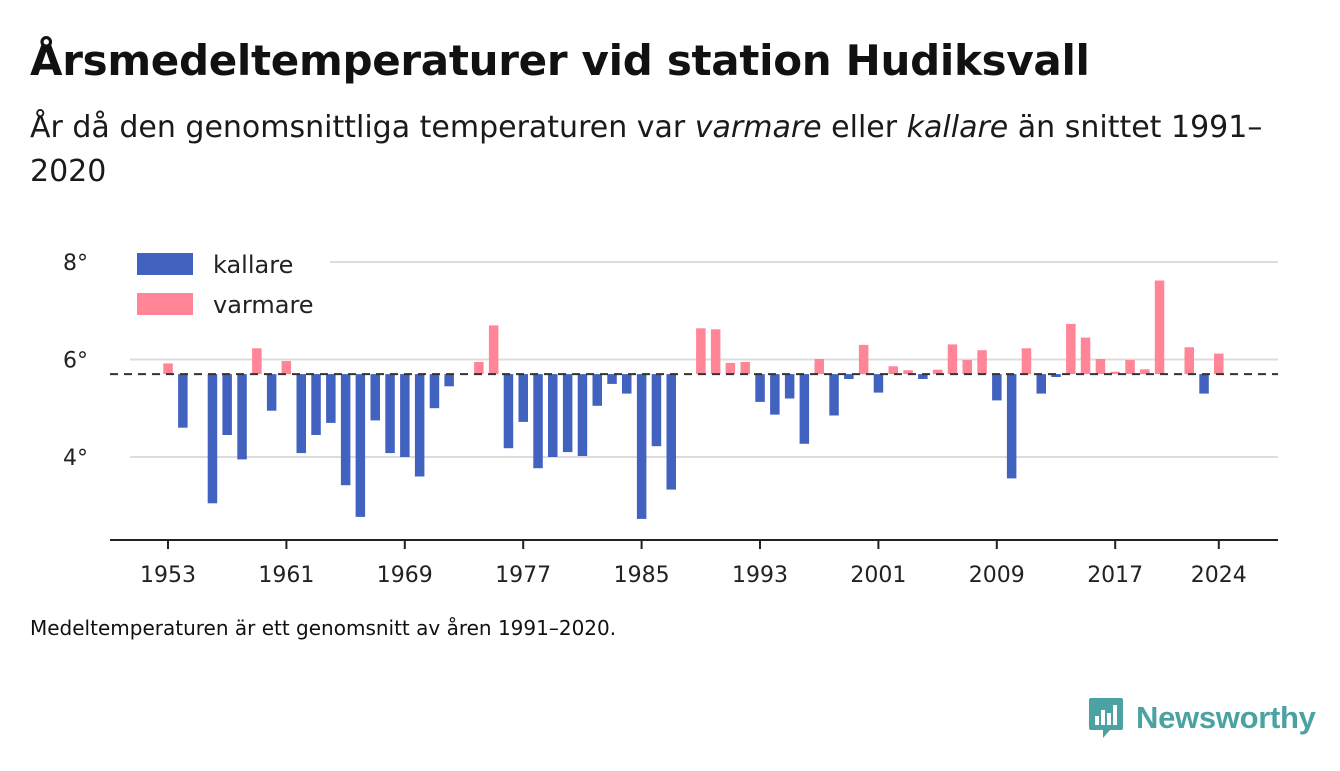  I want to click on bar-1975, so click(493, 350).